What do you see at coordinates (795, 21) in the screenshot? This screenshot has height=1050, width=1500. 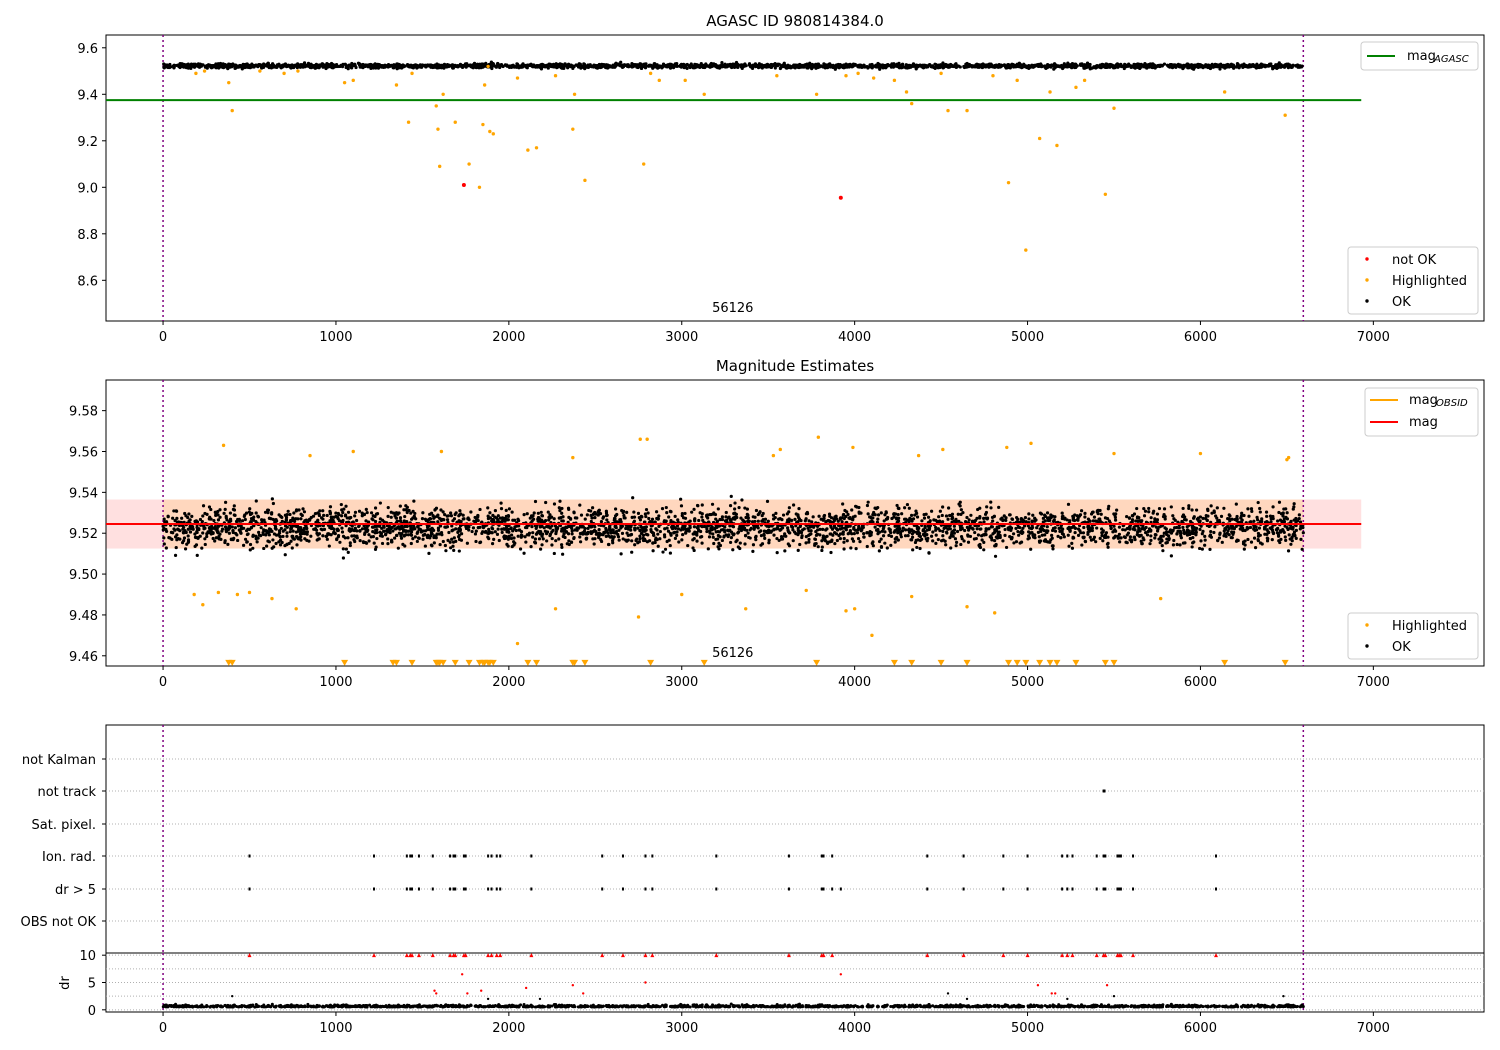 I see `chart-title: AGASC ID 980814384.0` at bounding box center [795, 21].